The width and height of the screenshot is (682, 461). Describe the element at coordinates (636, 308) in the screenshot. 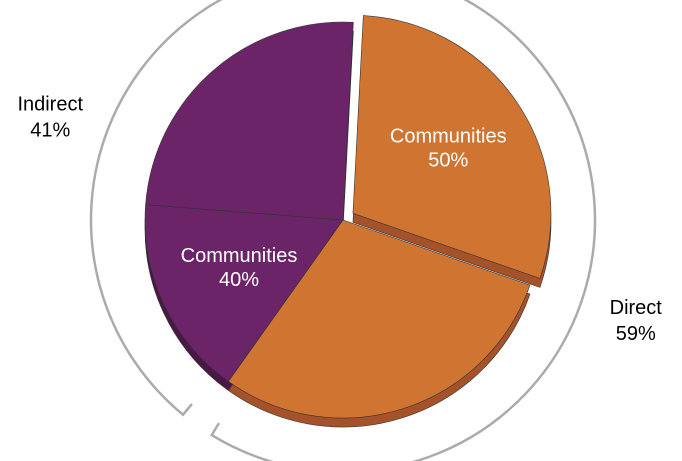

I see `group-label: Direct` at that location.